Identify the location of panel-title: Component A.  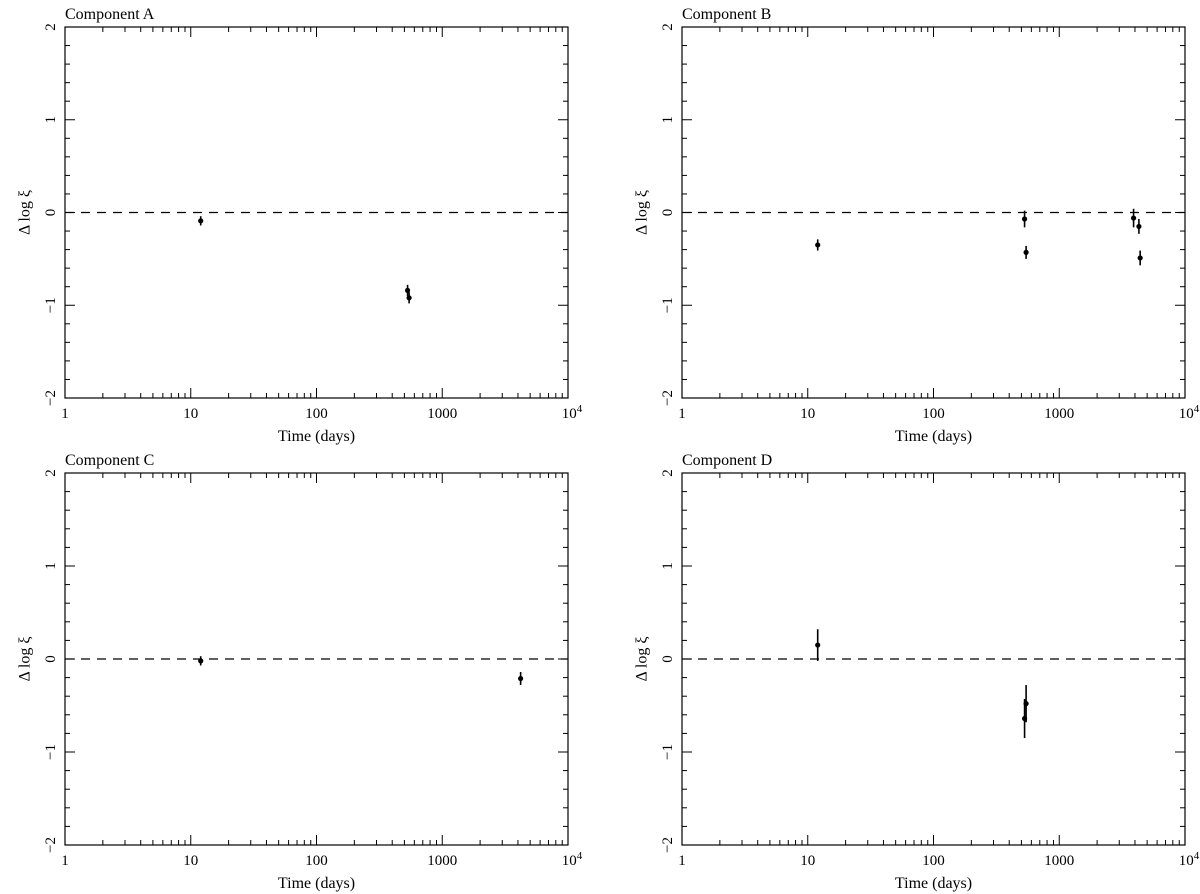
(110, 14).